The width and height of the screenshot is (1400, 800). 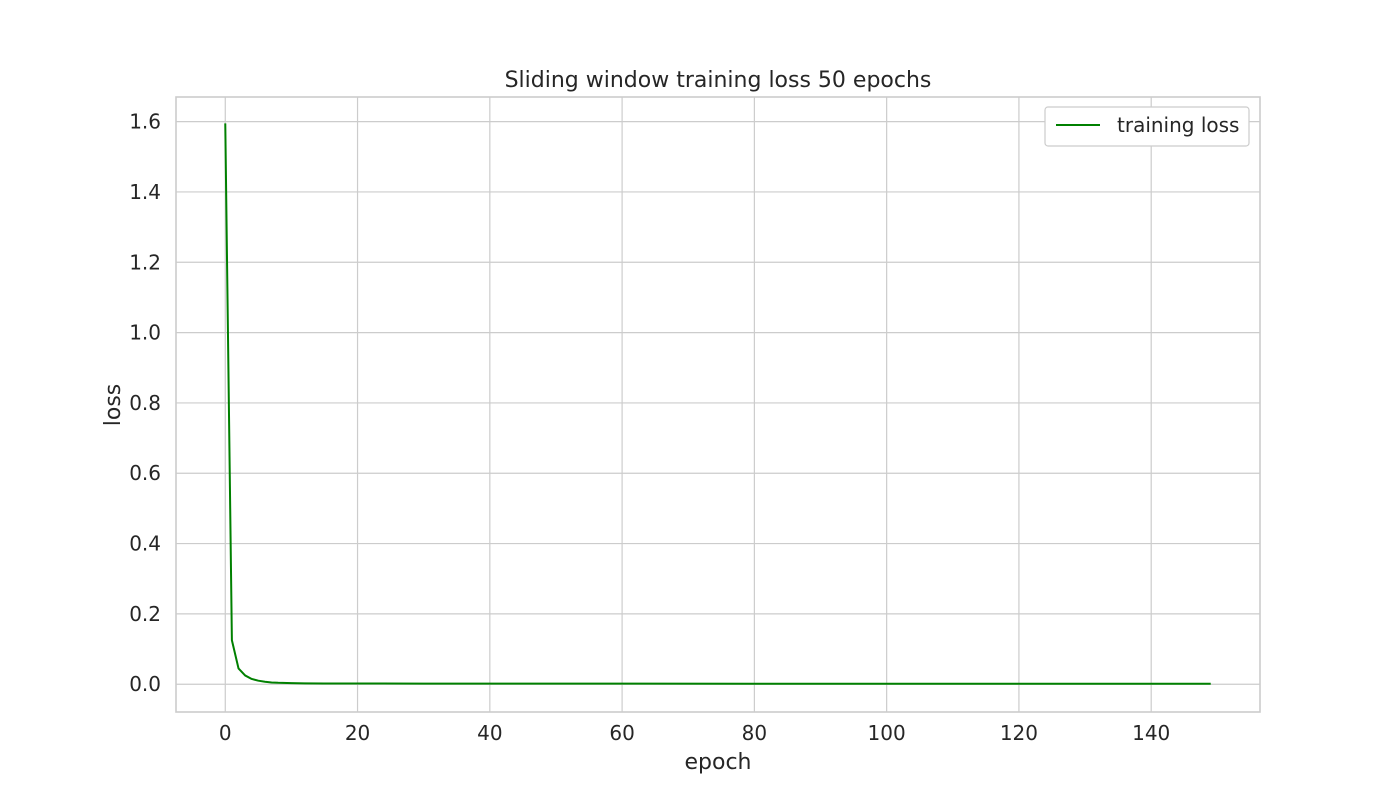 I want to click on legend-box, so click(x=1147, y=126).